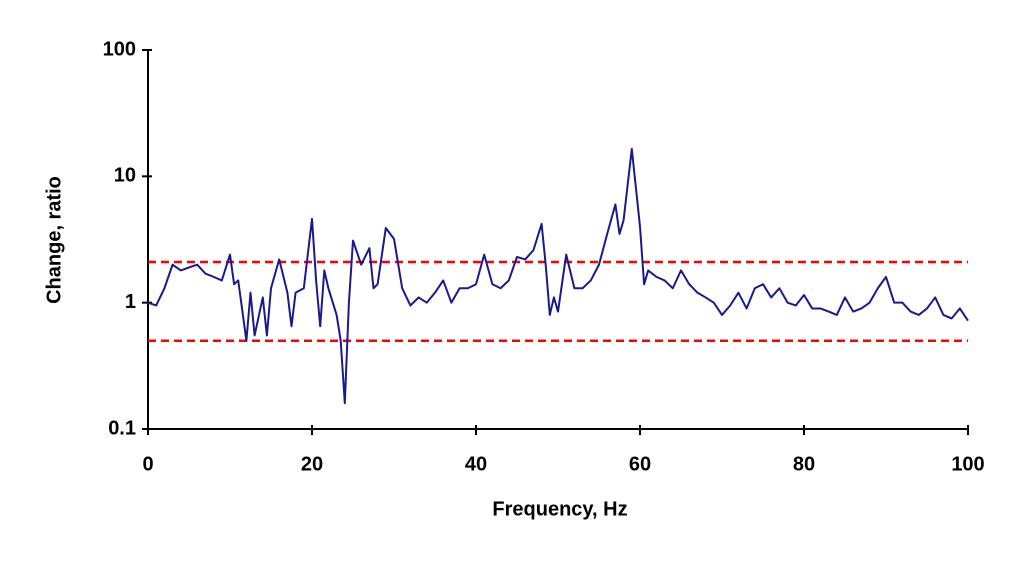 This screenshot has height=563, width=1024. Describe the element at coordinates (476, 464) in the screenshot. I see `x-tick-label: 40` at that location.